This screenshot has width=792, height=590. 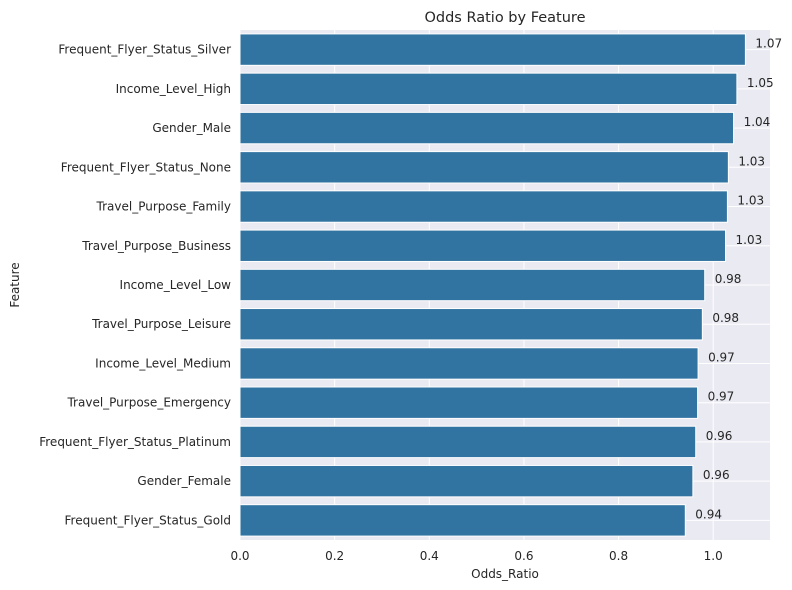 What do you see at coordinates (144, 50) in the screenshot?
I see `y-tick-label: Frequent_Flyer_Status_Silver` at bounding box center [144, 50].